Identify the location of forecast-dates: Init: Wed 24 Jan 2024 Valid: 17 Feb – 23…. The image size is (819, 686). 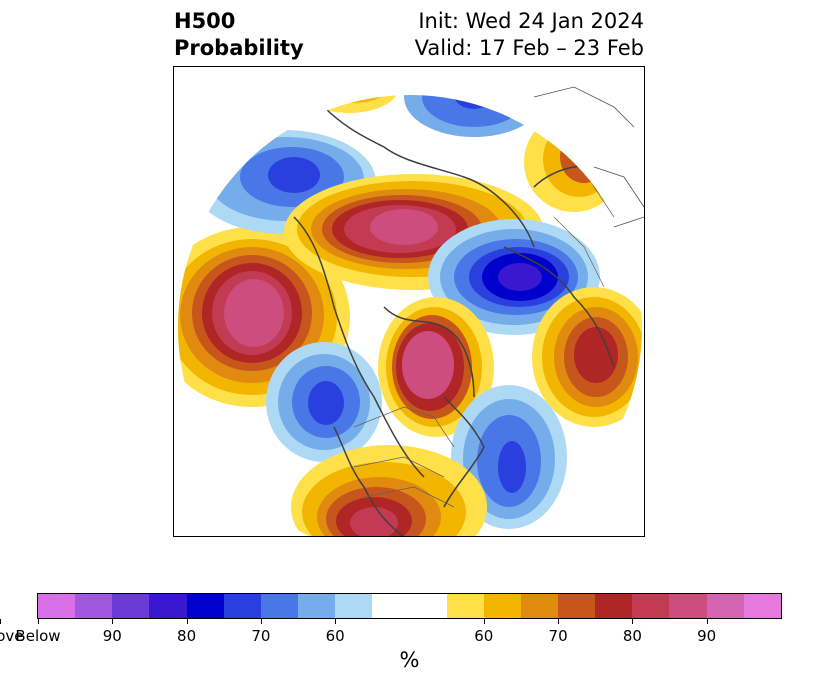
(529, 35).